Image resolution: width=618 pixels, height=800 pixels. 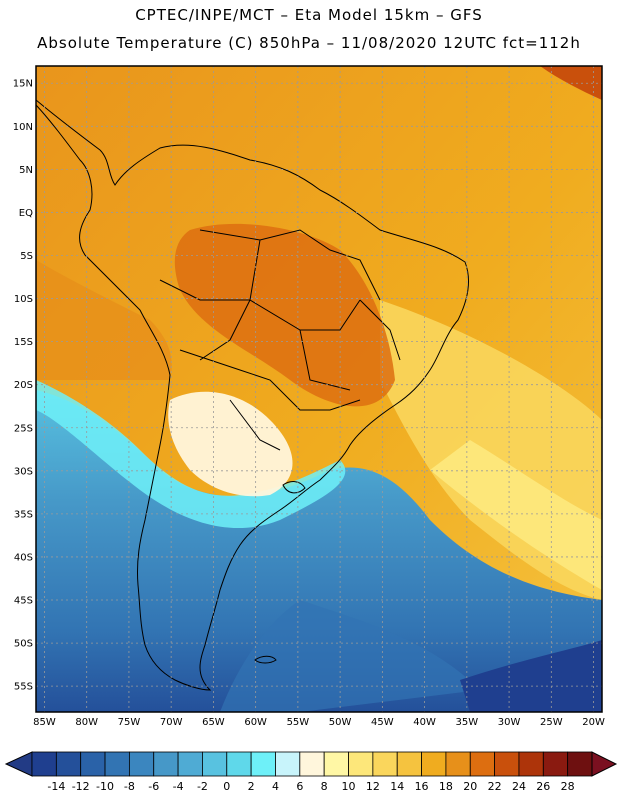 I want to click on colorbar-label: 18, so click(x=446, y=786).